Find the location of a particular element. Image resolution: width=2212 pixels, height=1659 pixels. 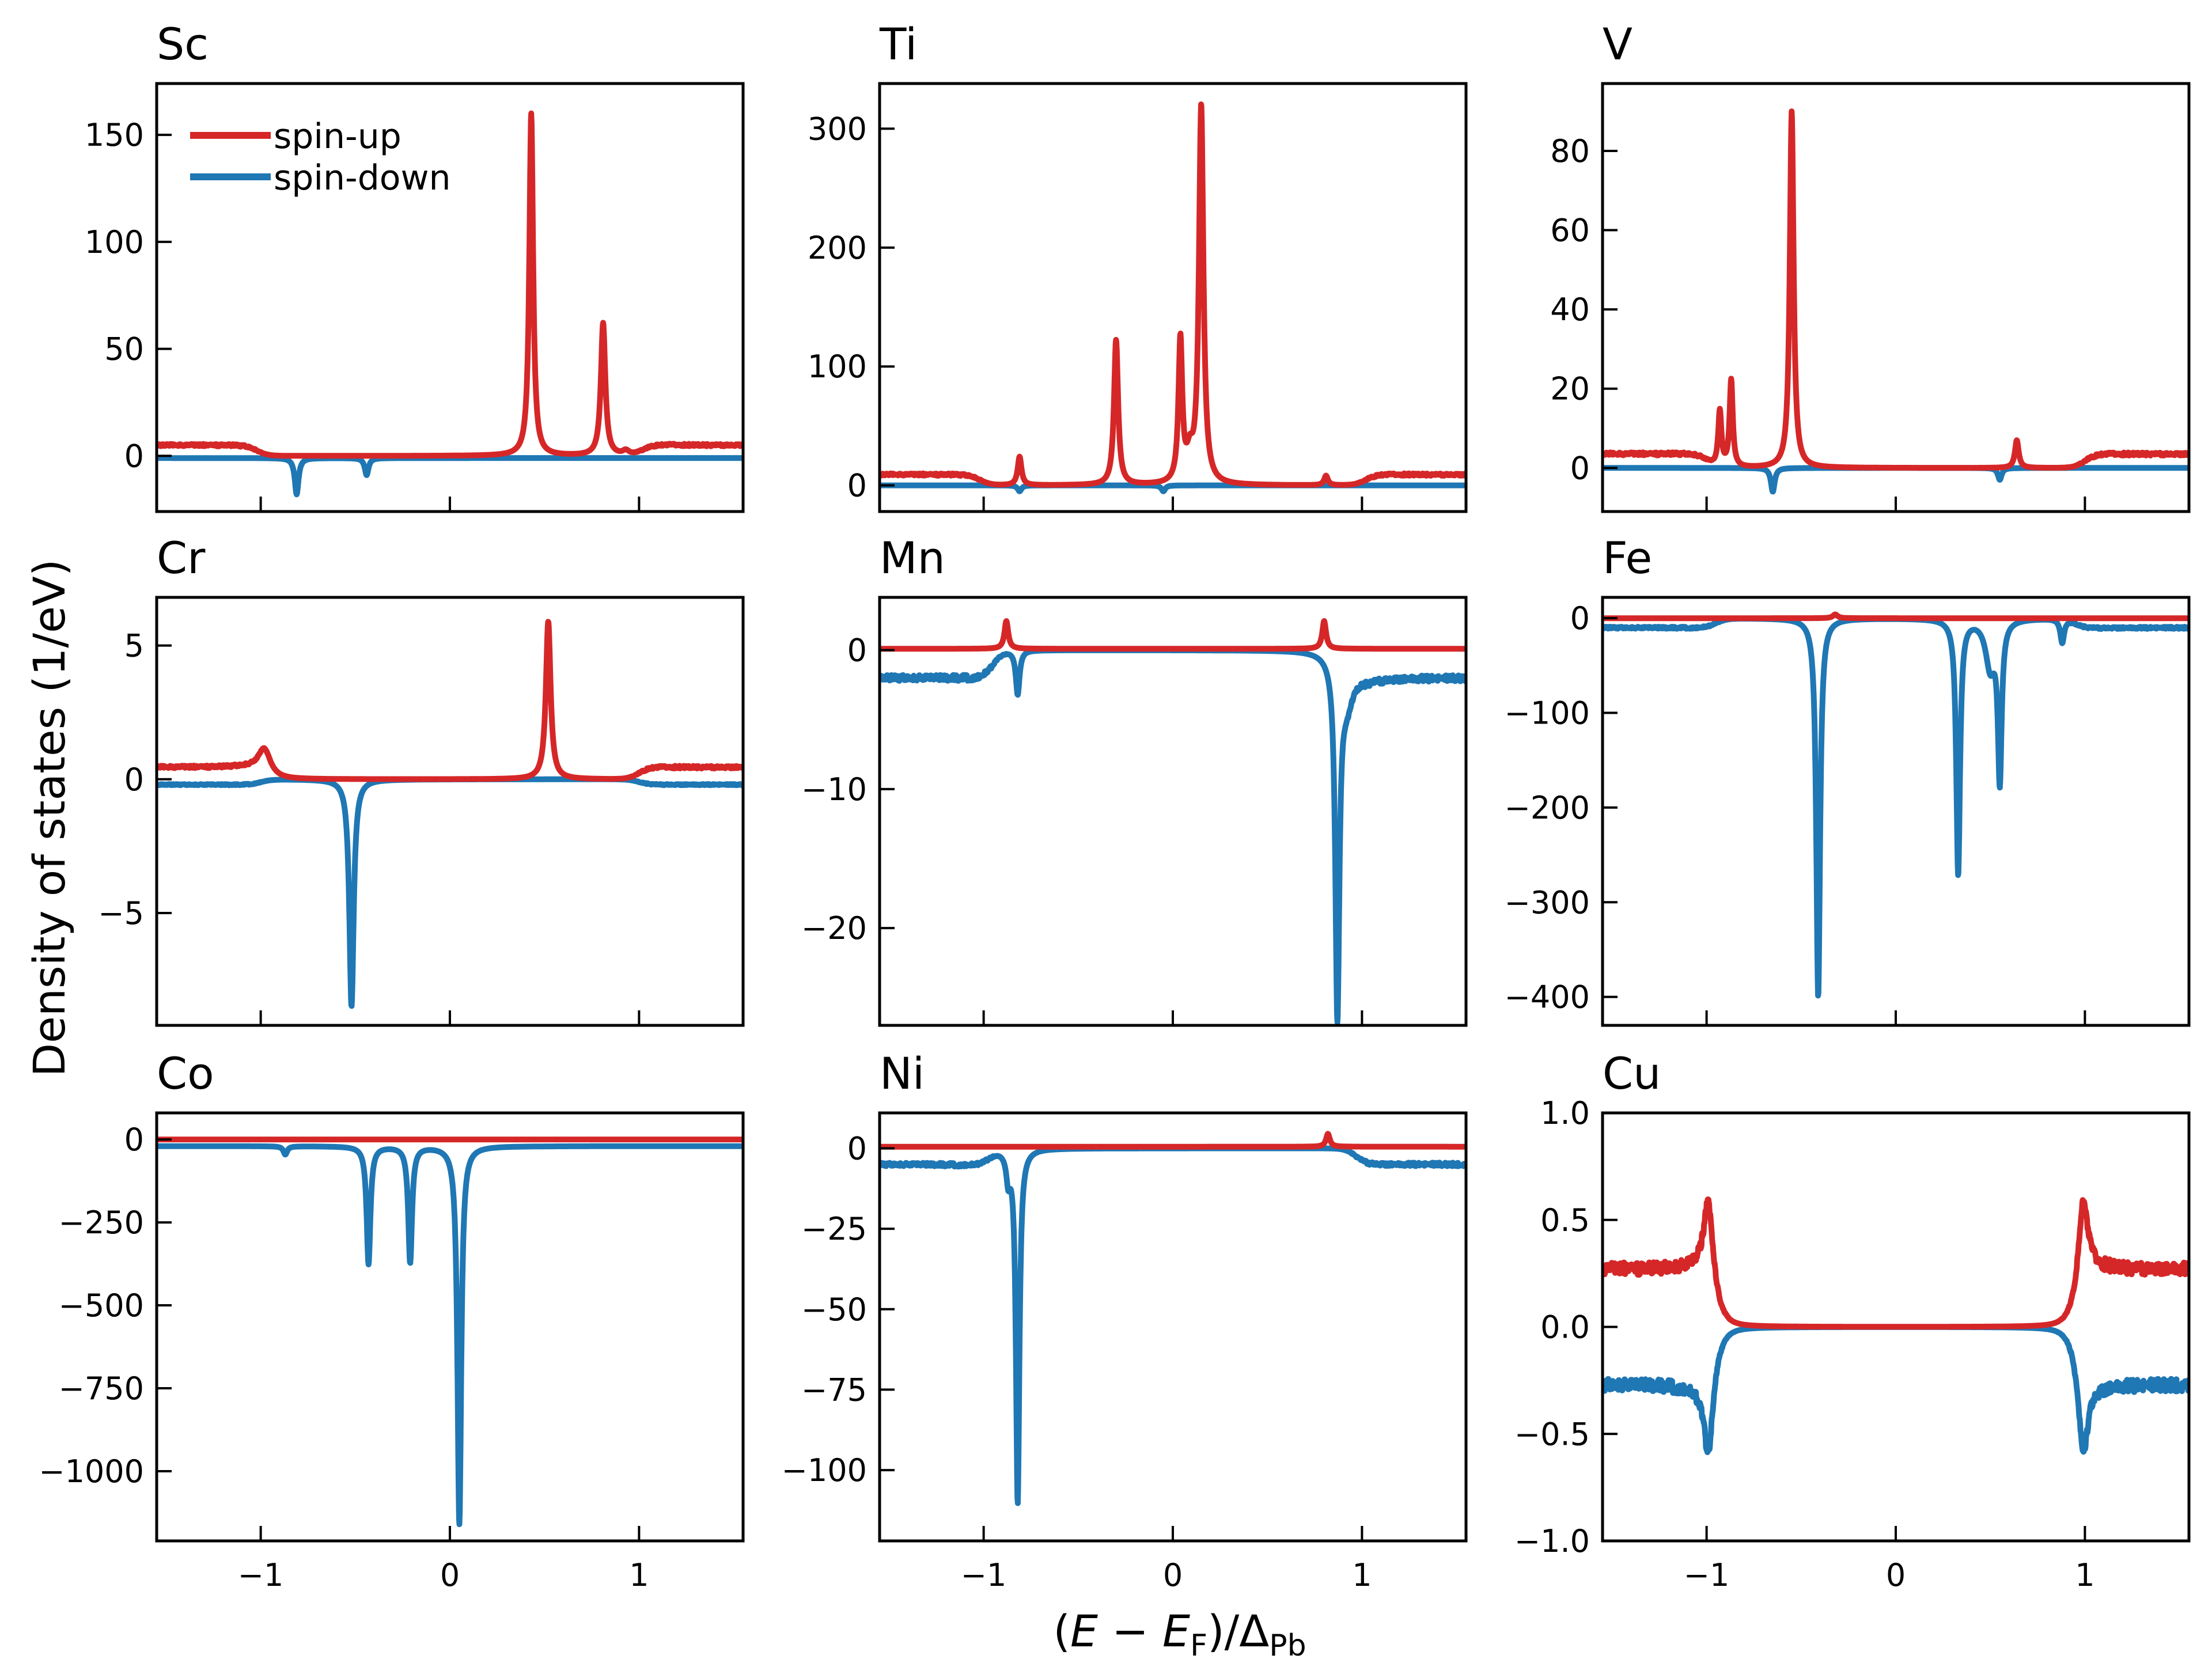

legend: spin-up spin-down is located at coordinates (320, 157).